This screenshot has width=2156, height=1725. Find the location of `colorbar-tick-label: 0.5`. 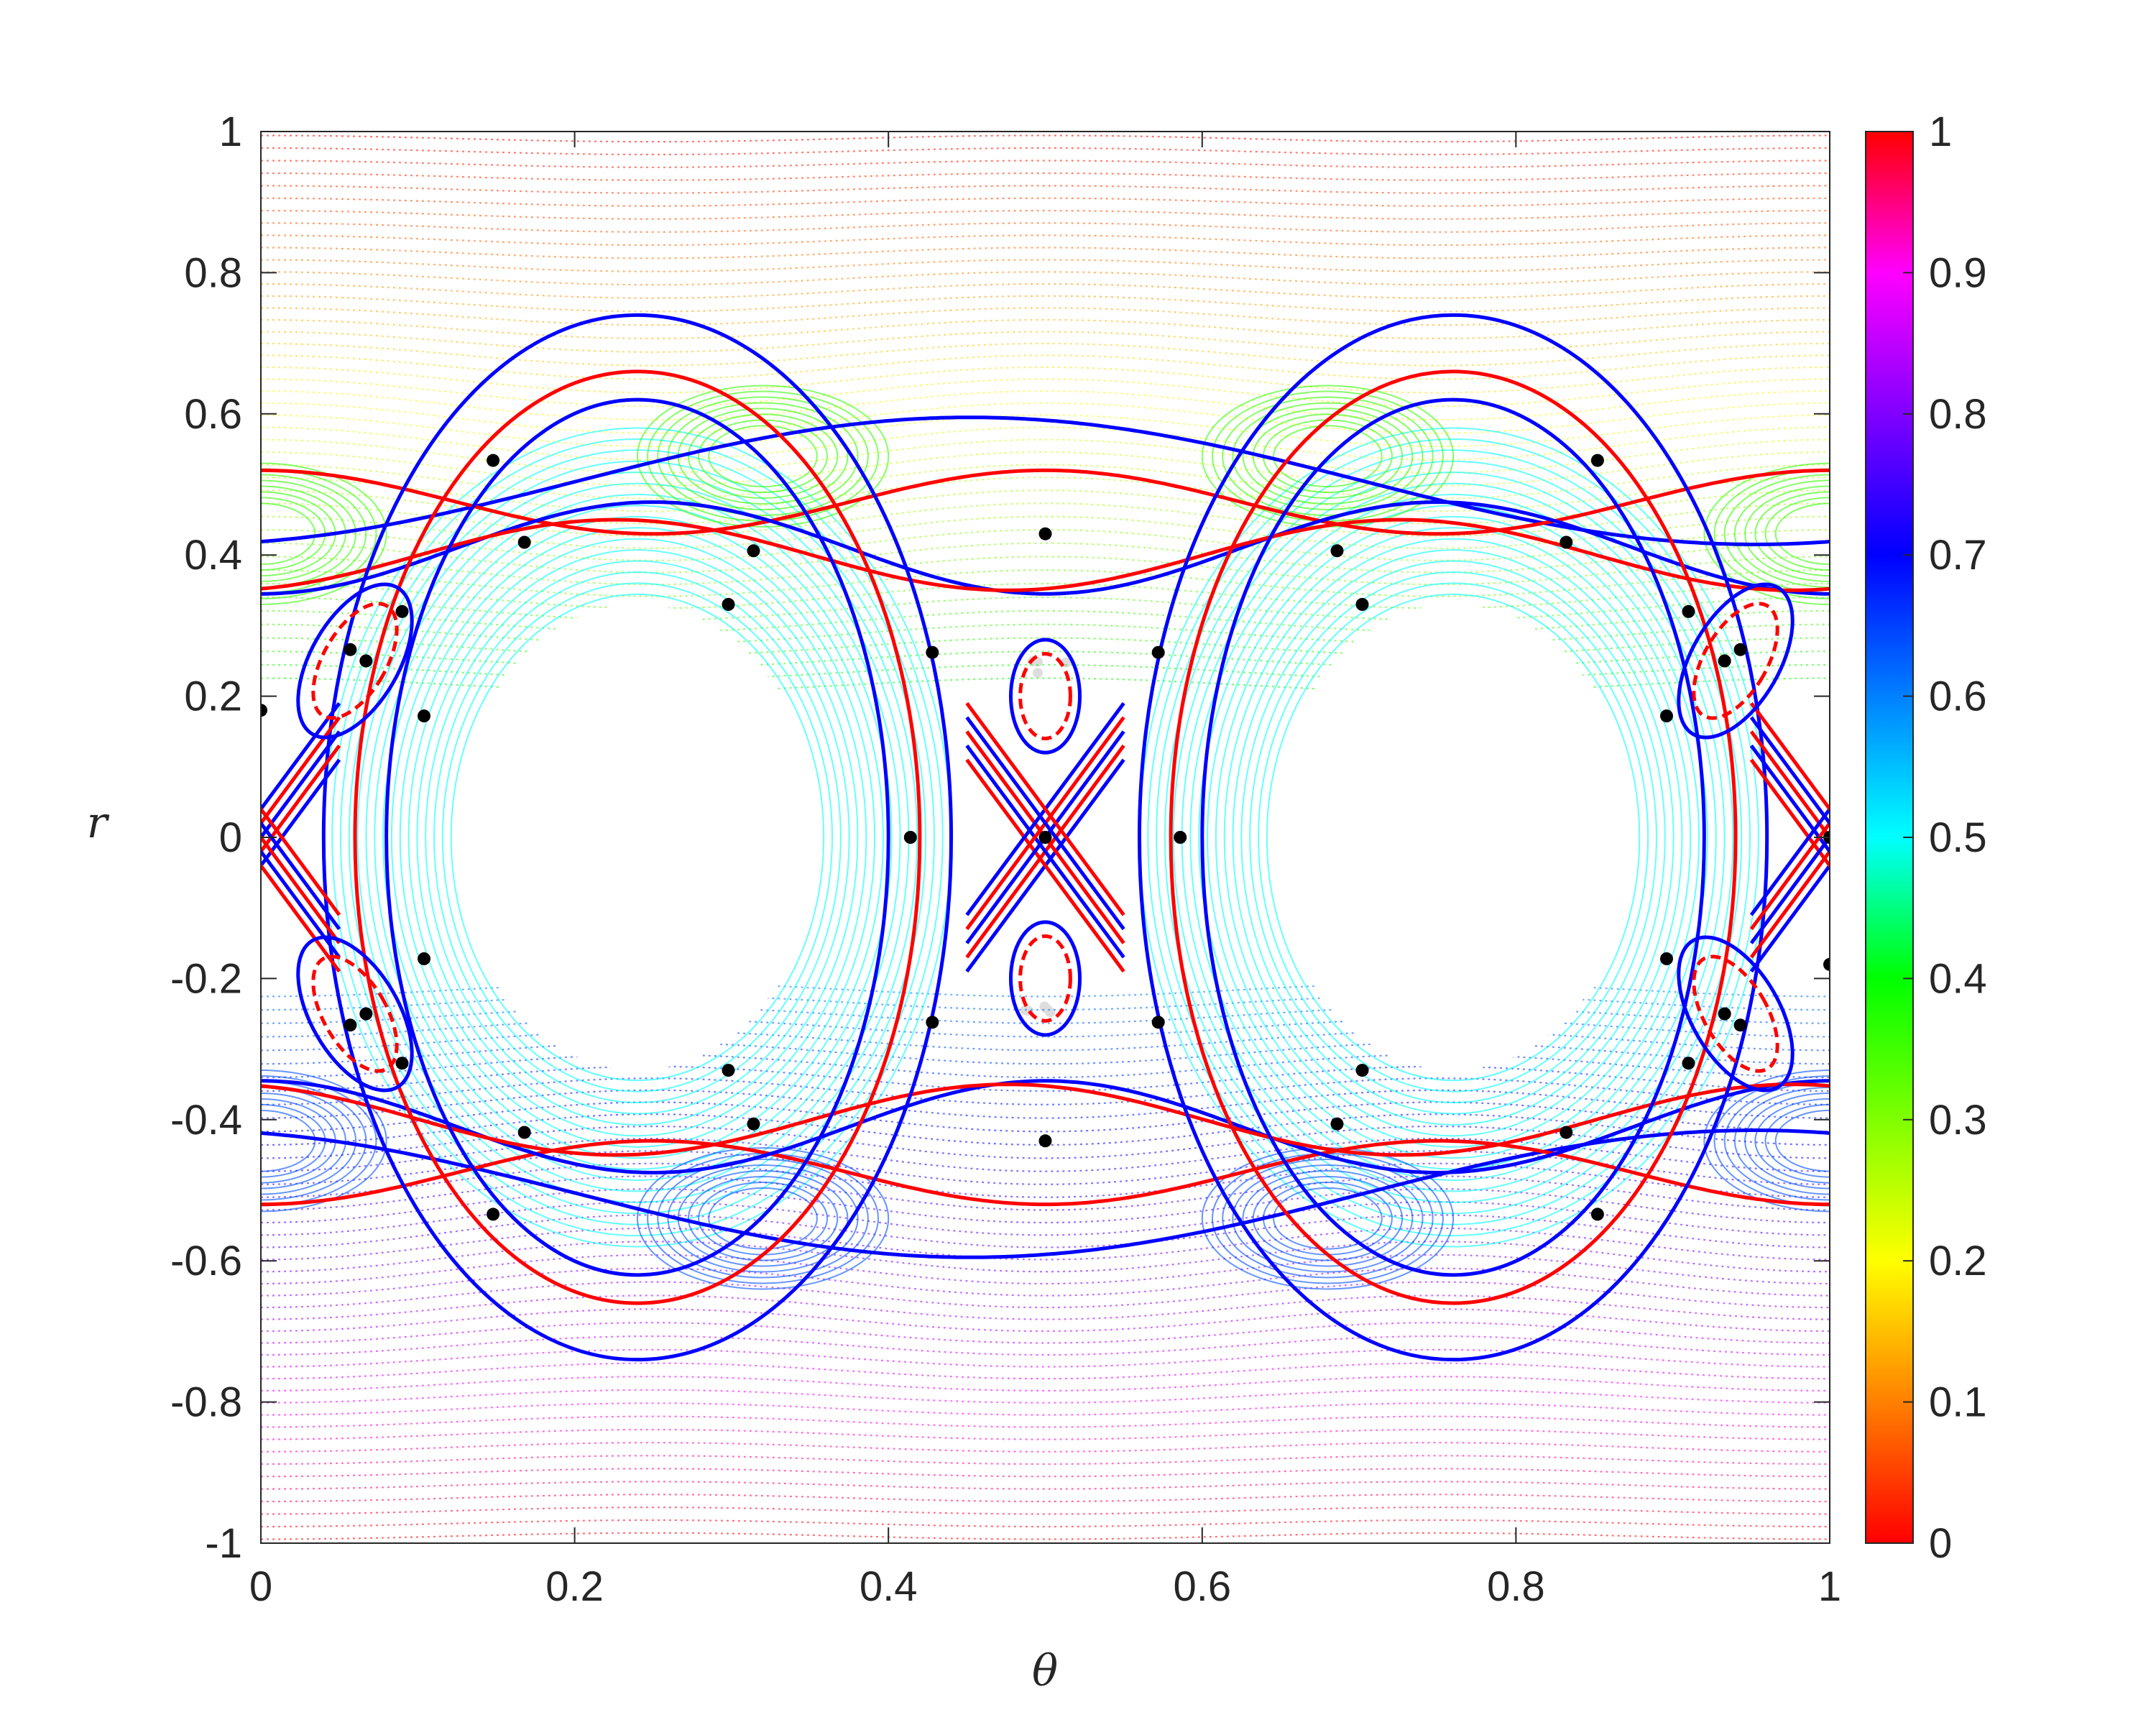

colorbar-tick-label: 0.5 is located at coordinates (1958, 837).